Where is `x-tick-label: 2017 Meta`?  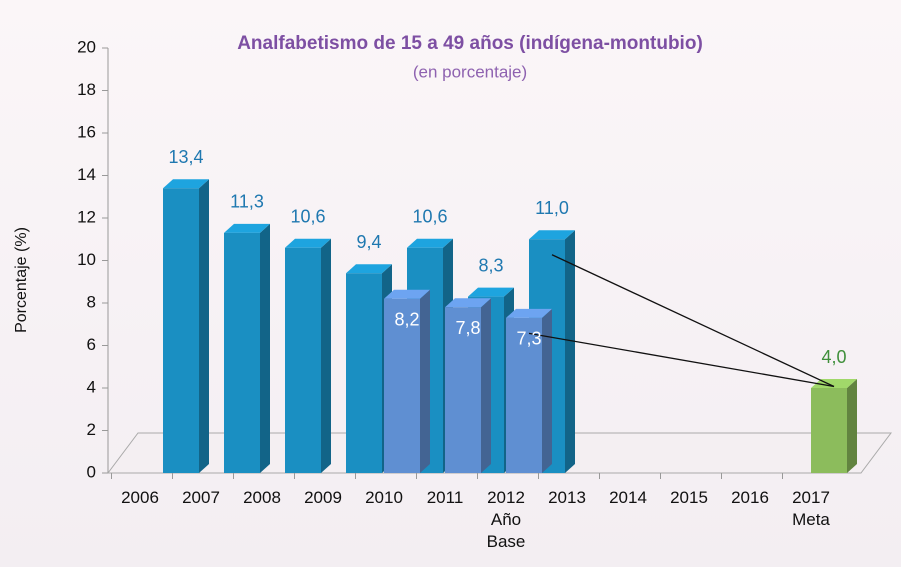 x-tick-label: 2017 Meta is located at coordinates (811, 508).